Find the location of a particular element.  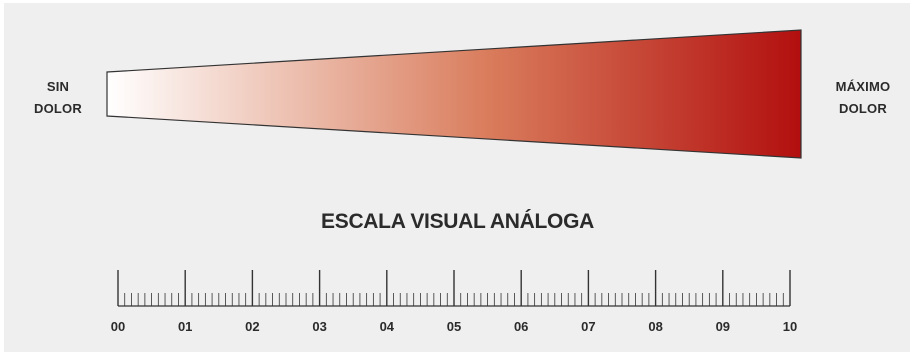

tick-label: 00 is located at coordinates (118, 326).